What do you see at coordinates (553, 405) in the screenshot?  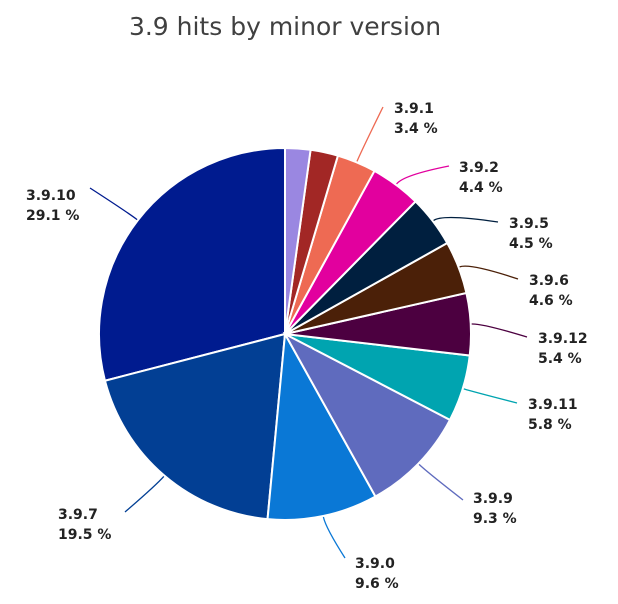 I see `slice-label: 3.9.11` at bounding box center [553, 405].